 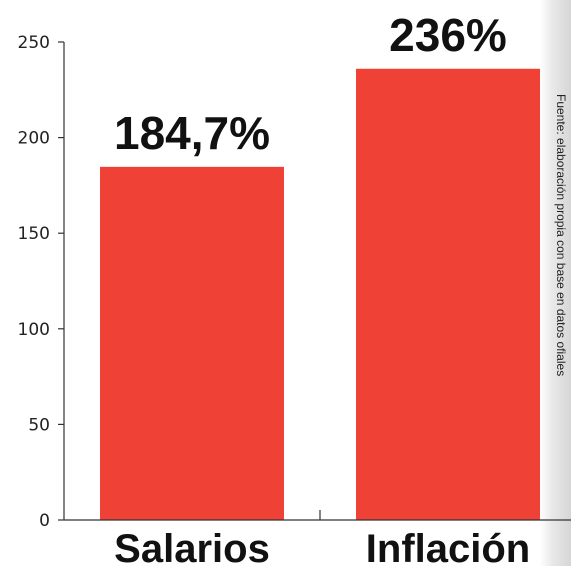 I want to click on bar-value-label: 184,7%, so click(x=192, y=133).